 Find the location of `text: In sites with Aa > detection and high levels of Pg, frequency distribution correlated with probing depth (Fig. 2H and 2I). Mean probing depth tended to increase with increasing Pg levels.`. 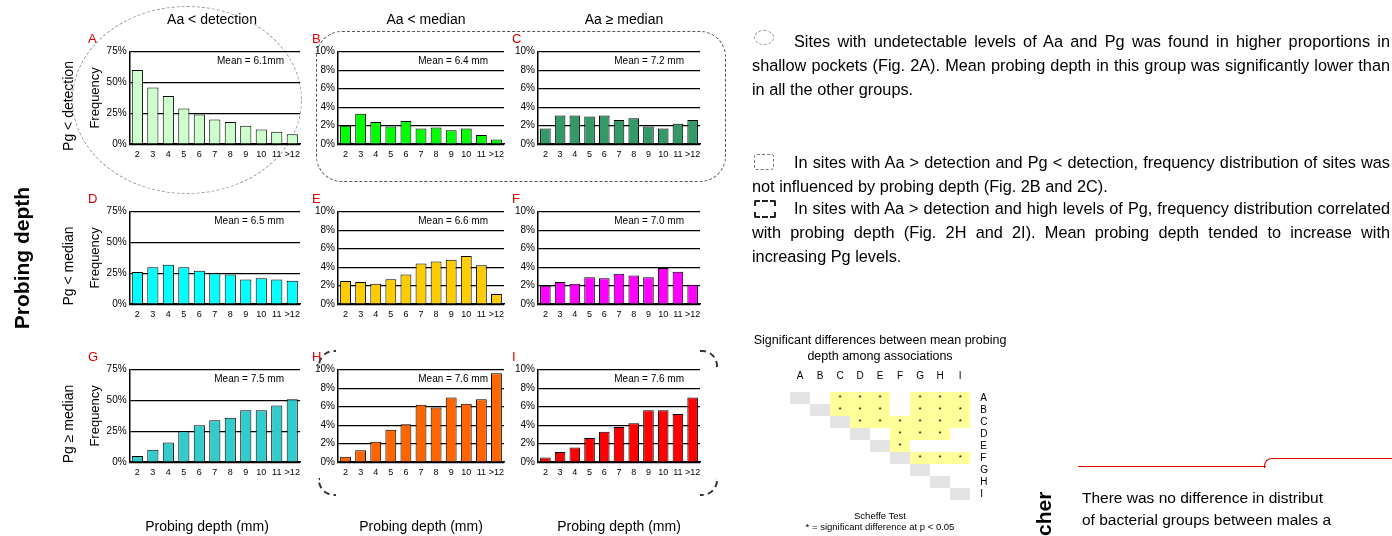

text: In sites with Aa > detection and high levels of Pg, frequency distribution correlated with probing depth (Fig. 2H and 2I). Mean probing depth tended to increase with increasing Pg levels. is located at coordinates (1071, 232).